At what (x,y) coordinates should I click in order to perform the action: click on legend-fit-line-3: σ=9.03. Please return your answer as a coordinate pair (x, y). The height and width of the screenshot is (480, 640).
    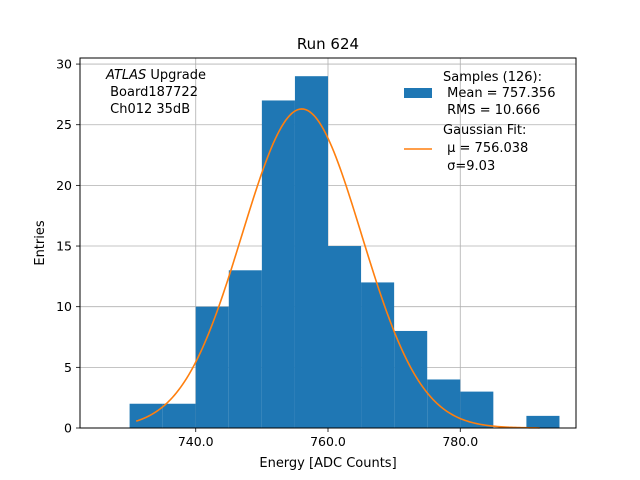
    Looking at the image, I should click on (469, 166).